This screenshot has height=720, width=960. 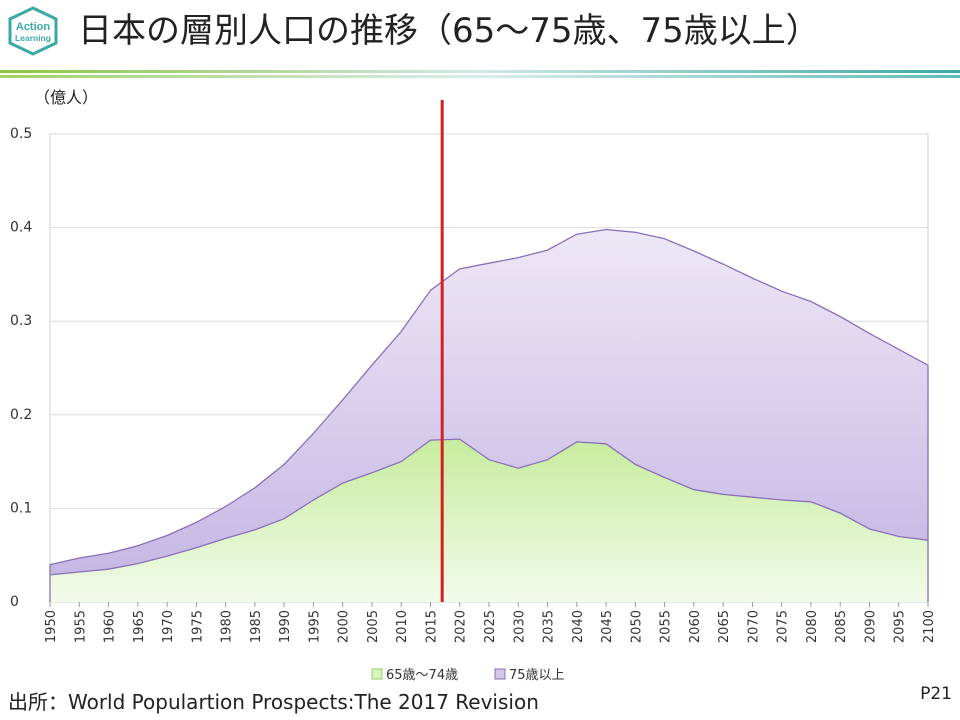 I want to click on x-tick-label: 1955, so click(x=80, y=626).